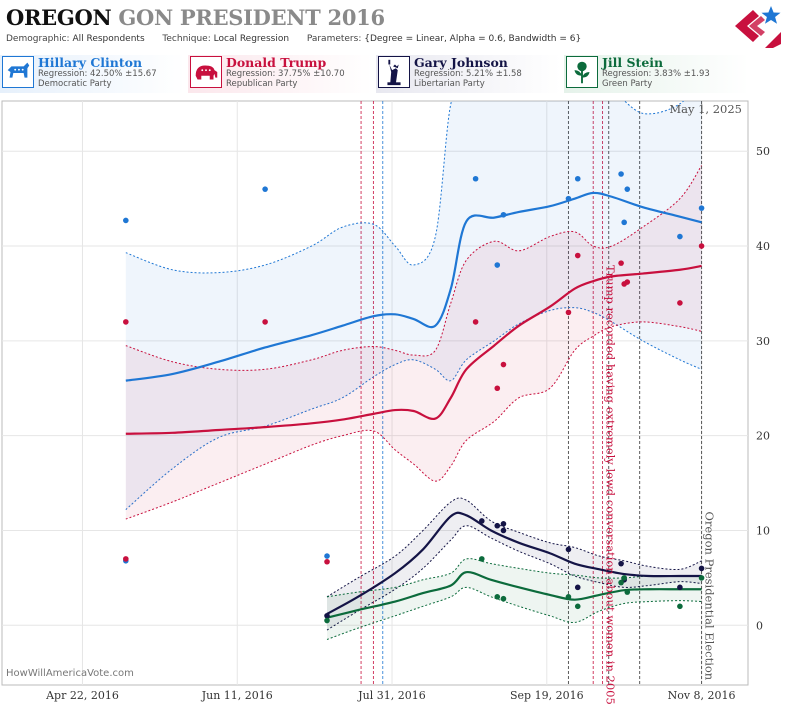  I want to click on x-tick-label: Jul 31, 2016, so click(391, 695).